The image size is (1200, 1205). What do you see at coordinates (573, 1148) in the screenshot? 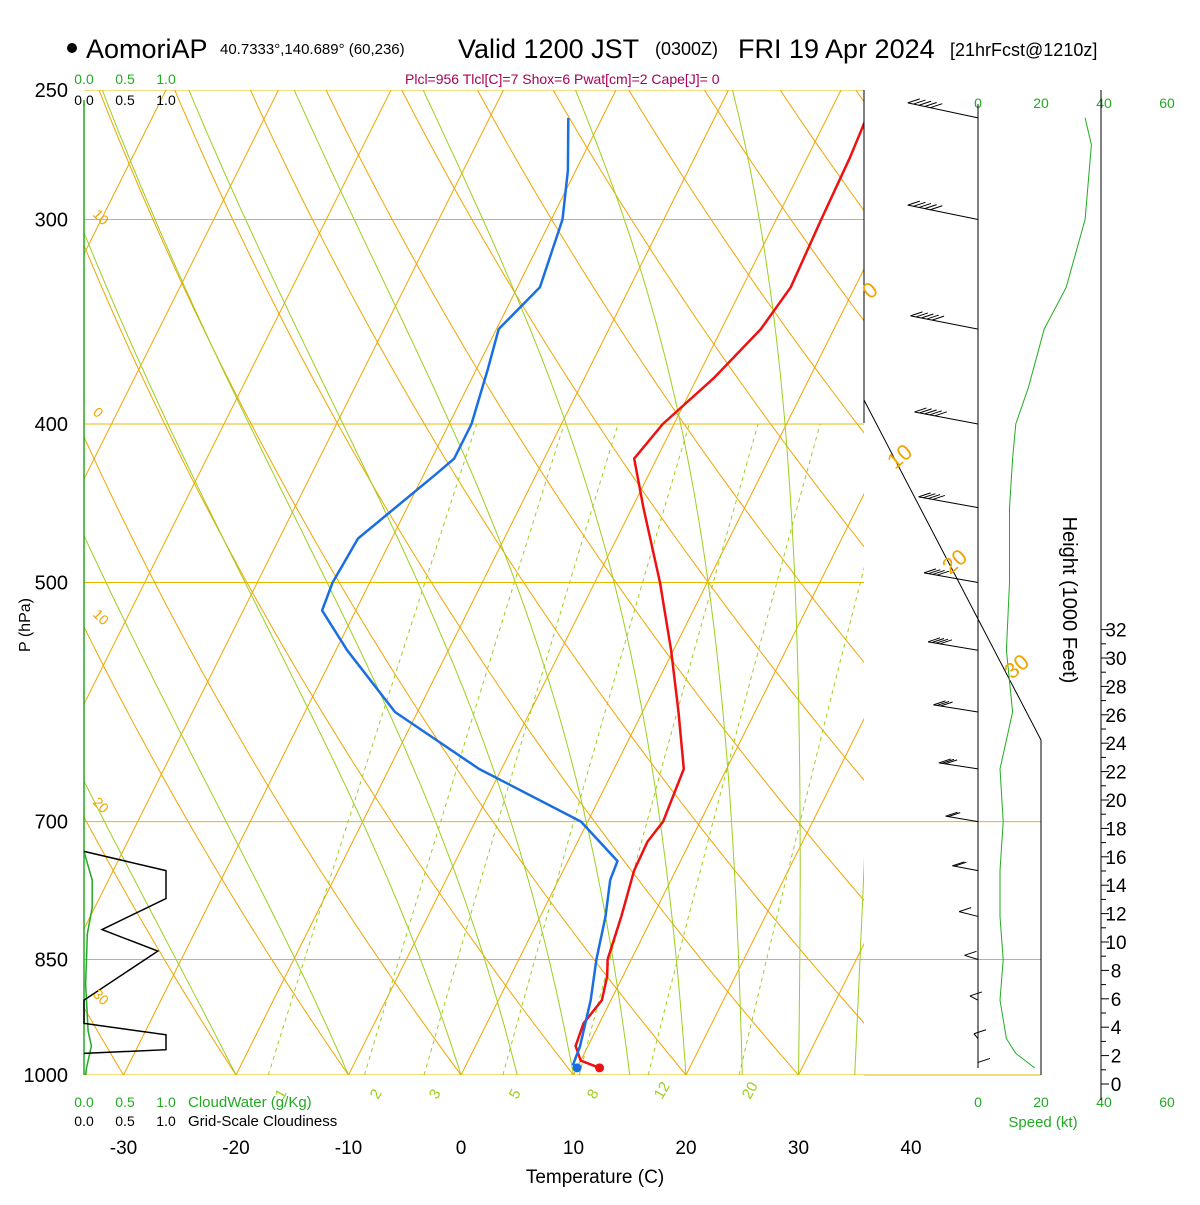
I see `temperature-tick-label: 10` at bounding box center [573, 1148].